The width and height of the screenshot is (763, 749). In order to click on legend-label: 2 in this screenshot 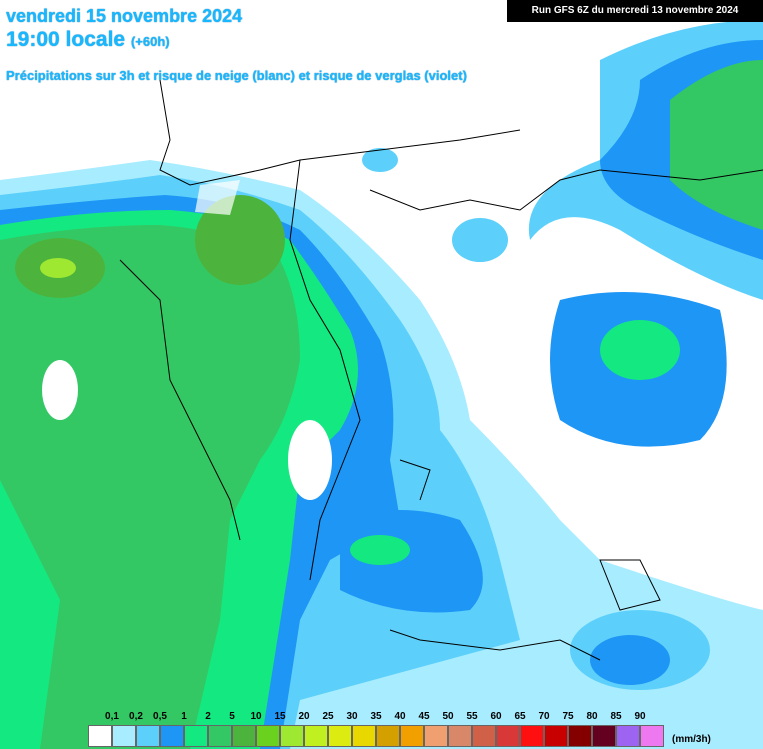, I will do `click(208, 716)`.